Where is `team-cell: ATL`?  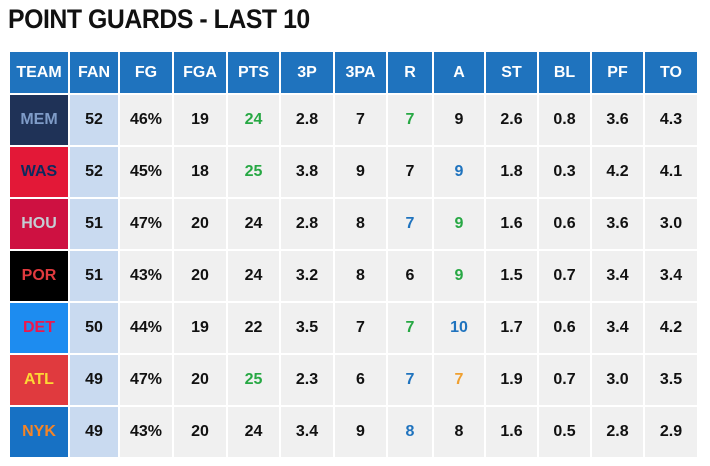
team-cell: ATL is located at coordinates (39, 380).